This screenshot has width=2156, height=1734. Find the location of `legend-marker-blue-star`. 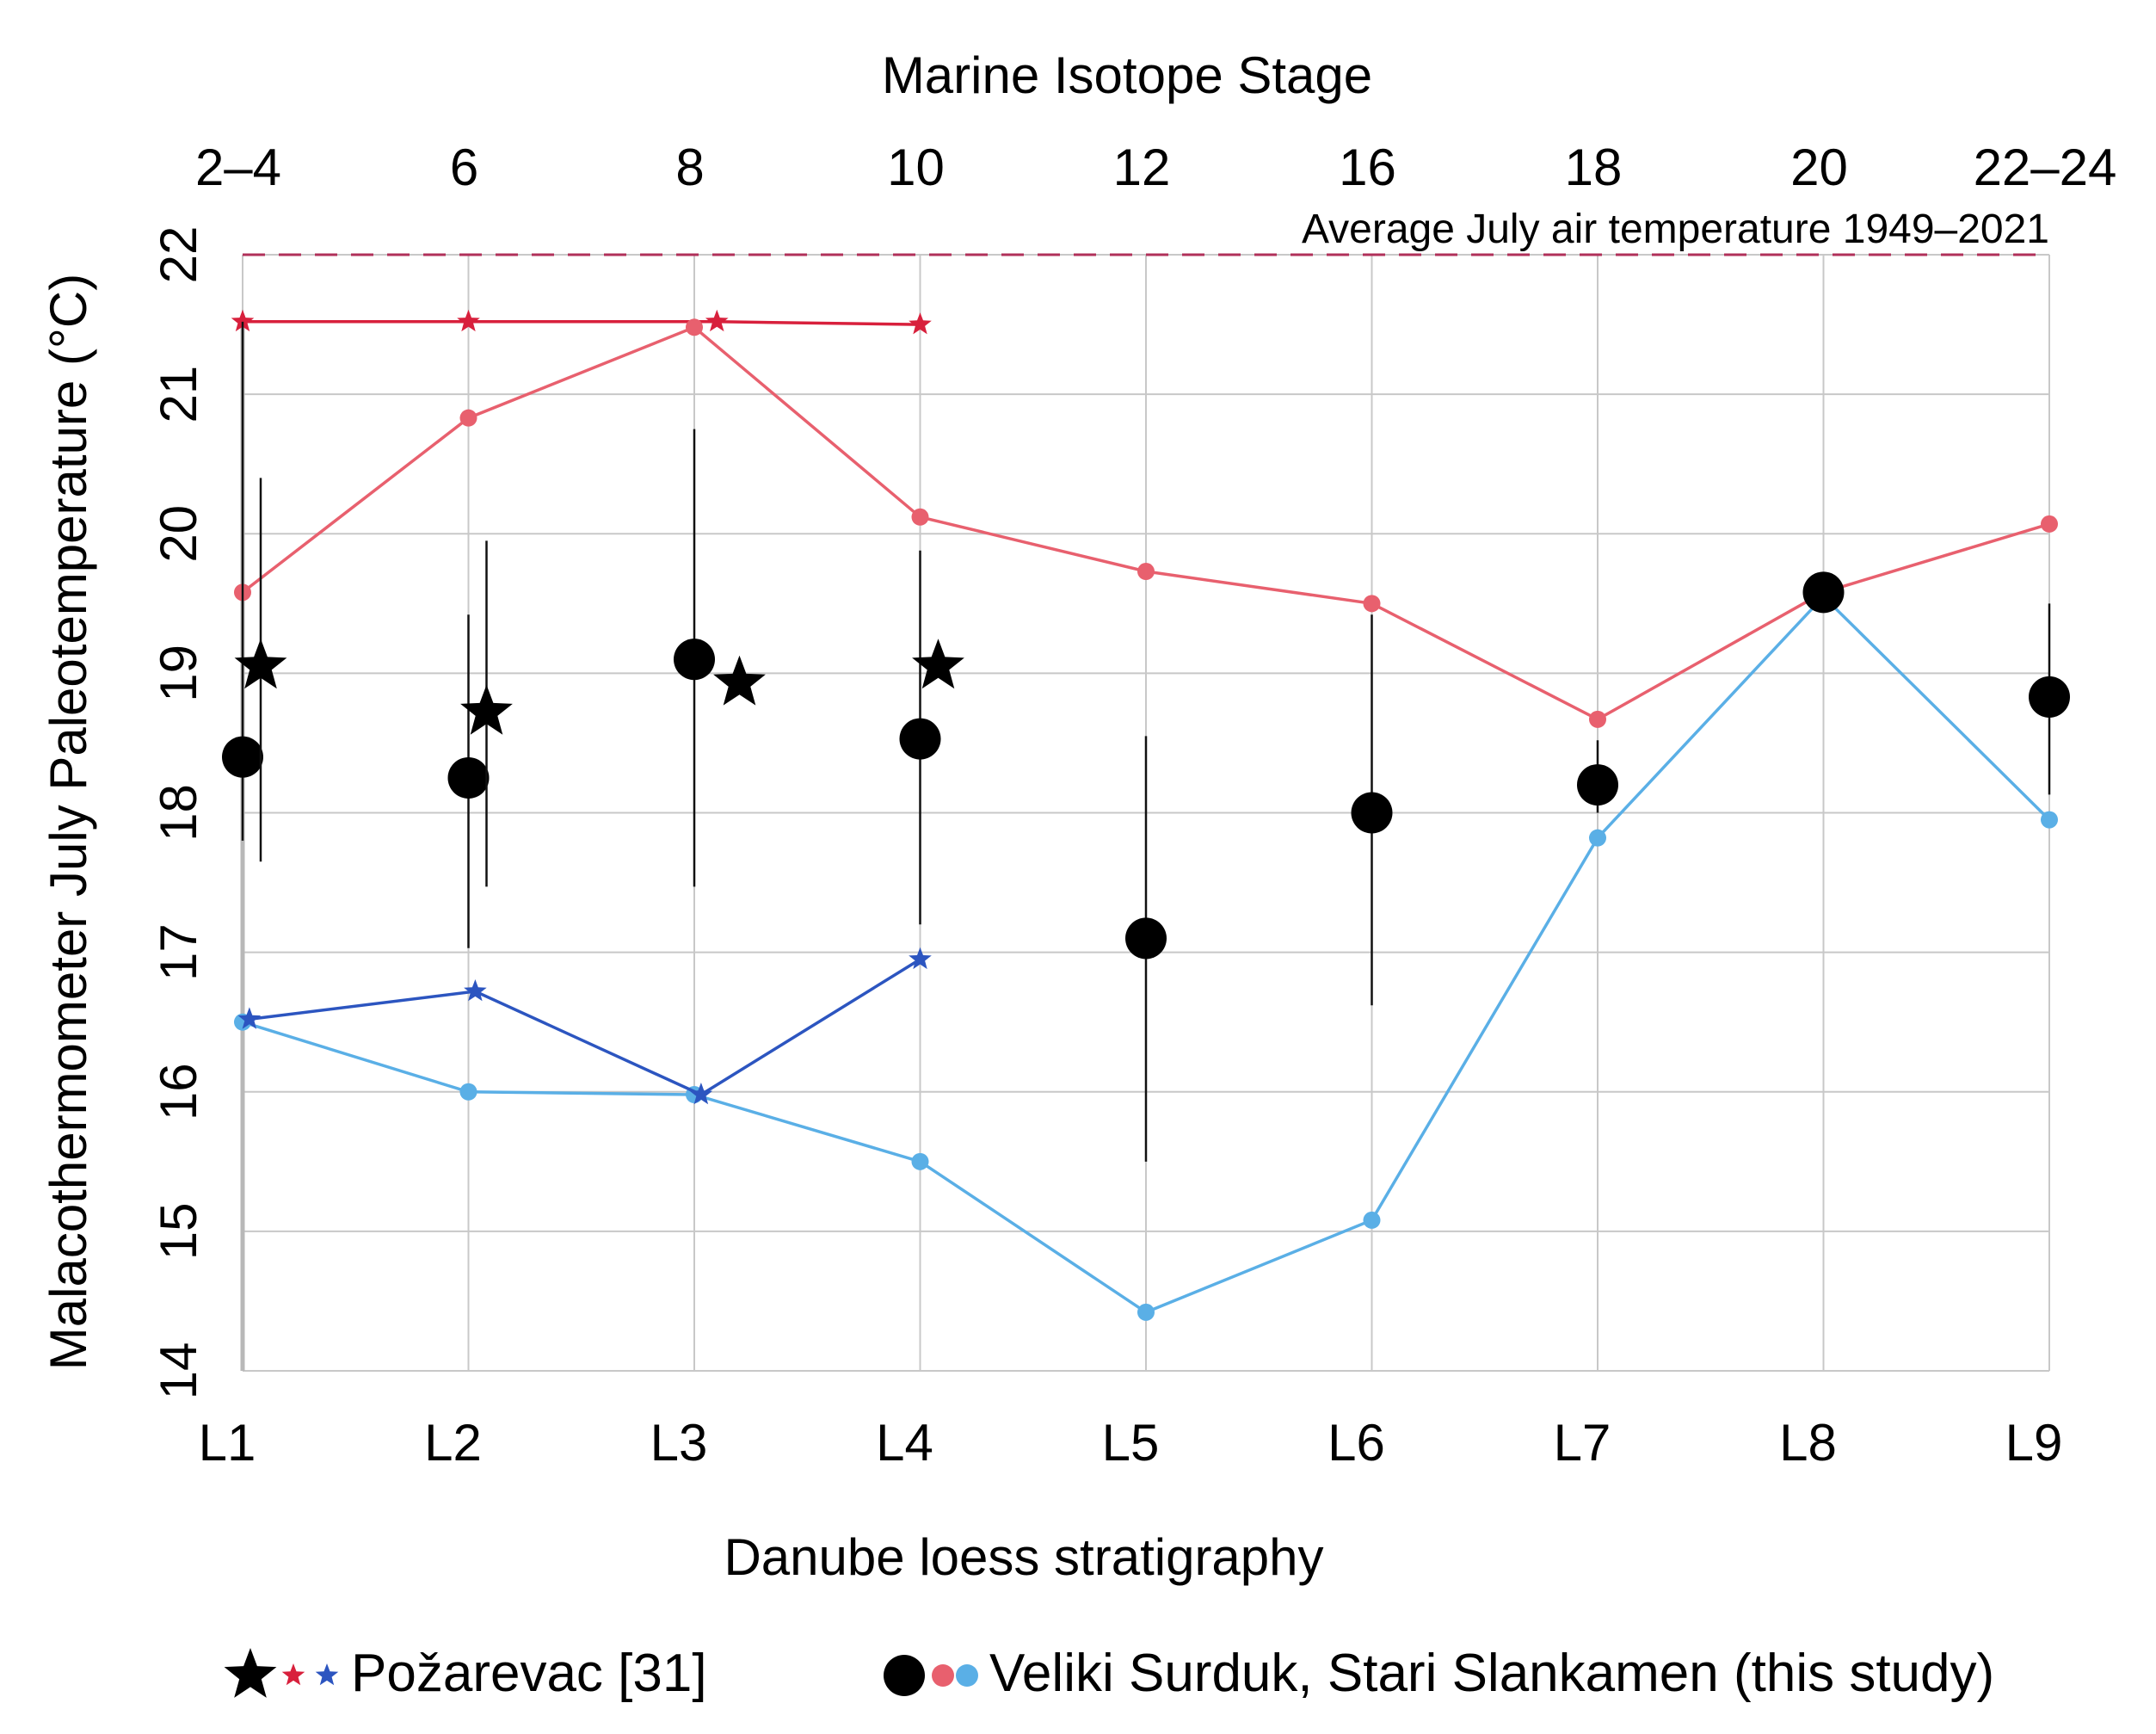

legend-marker-blue-star is located at coordinates (327, 1674).